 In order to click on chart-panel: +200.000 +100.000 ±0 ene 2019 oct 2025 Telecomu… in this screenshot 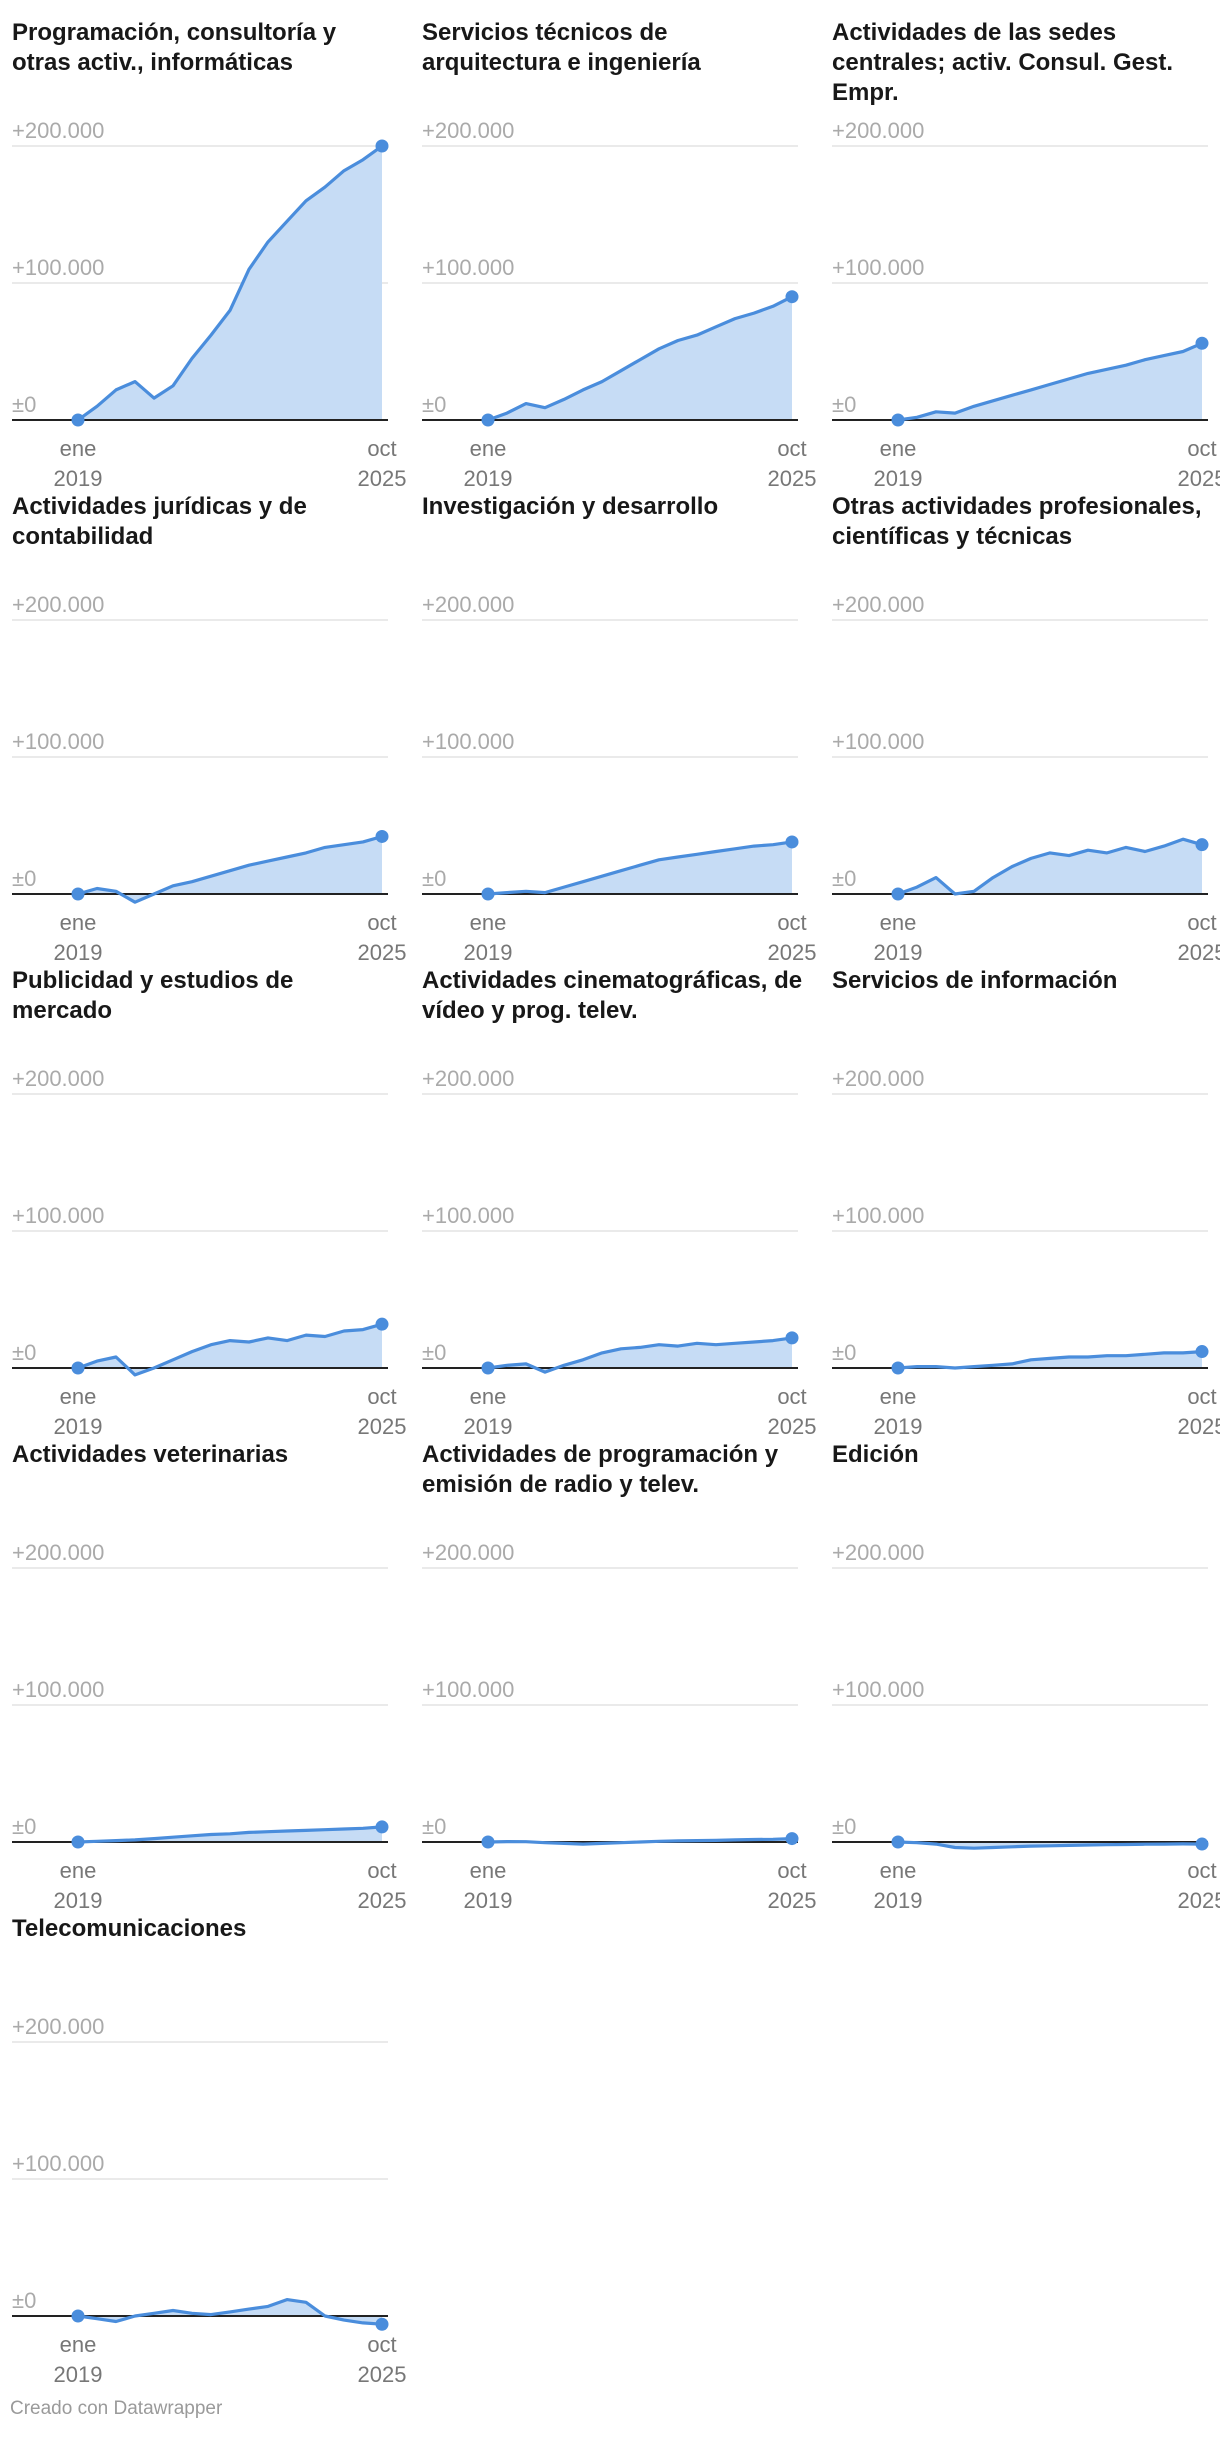, I will do `click(209, 2146)`.